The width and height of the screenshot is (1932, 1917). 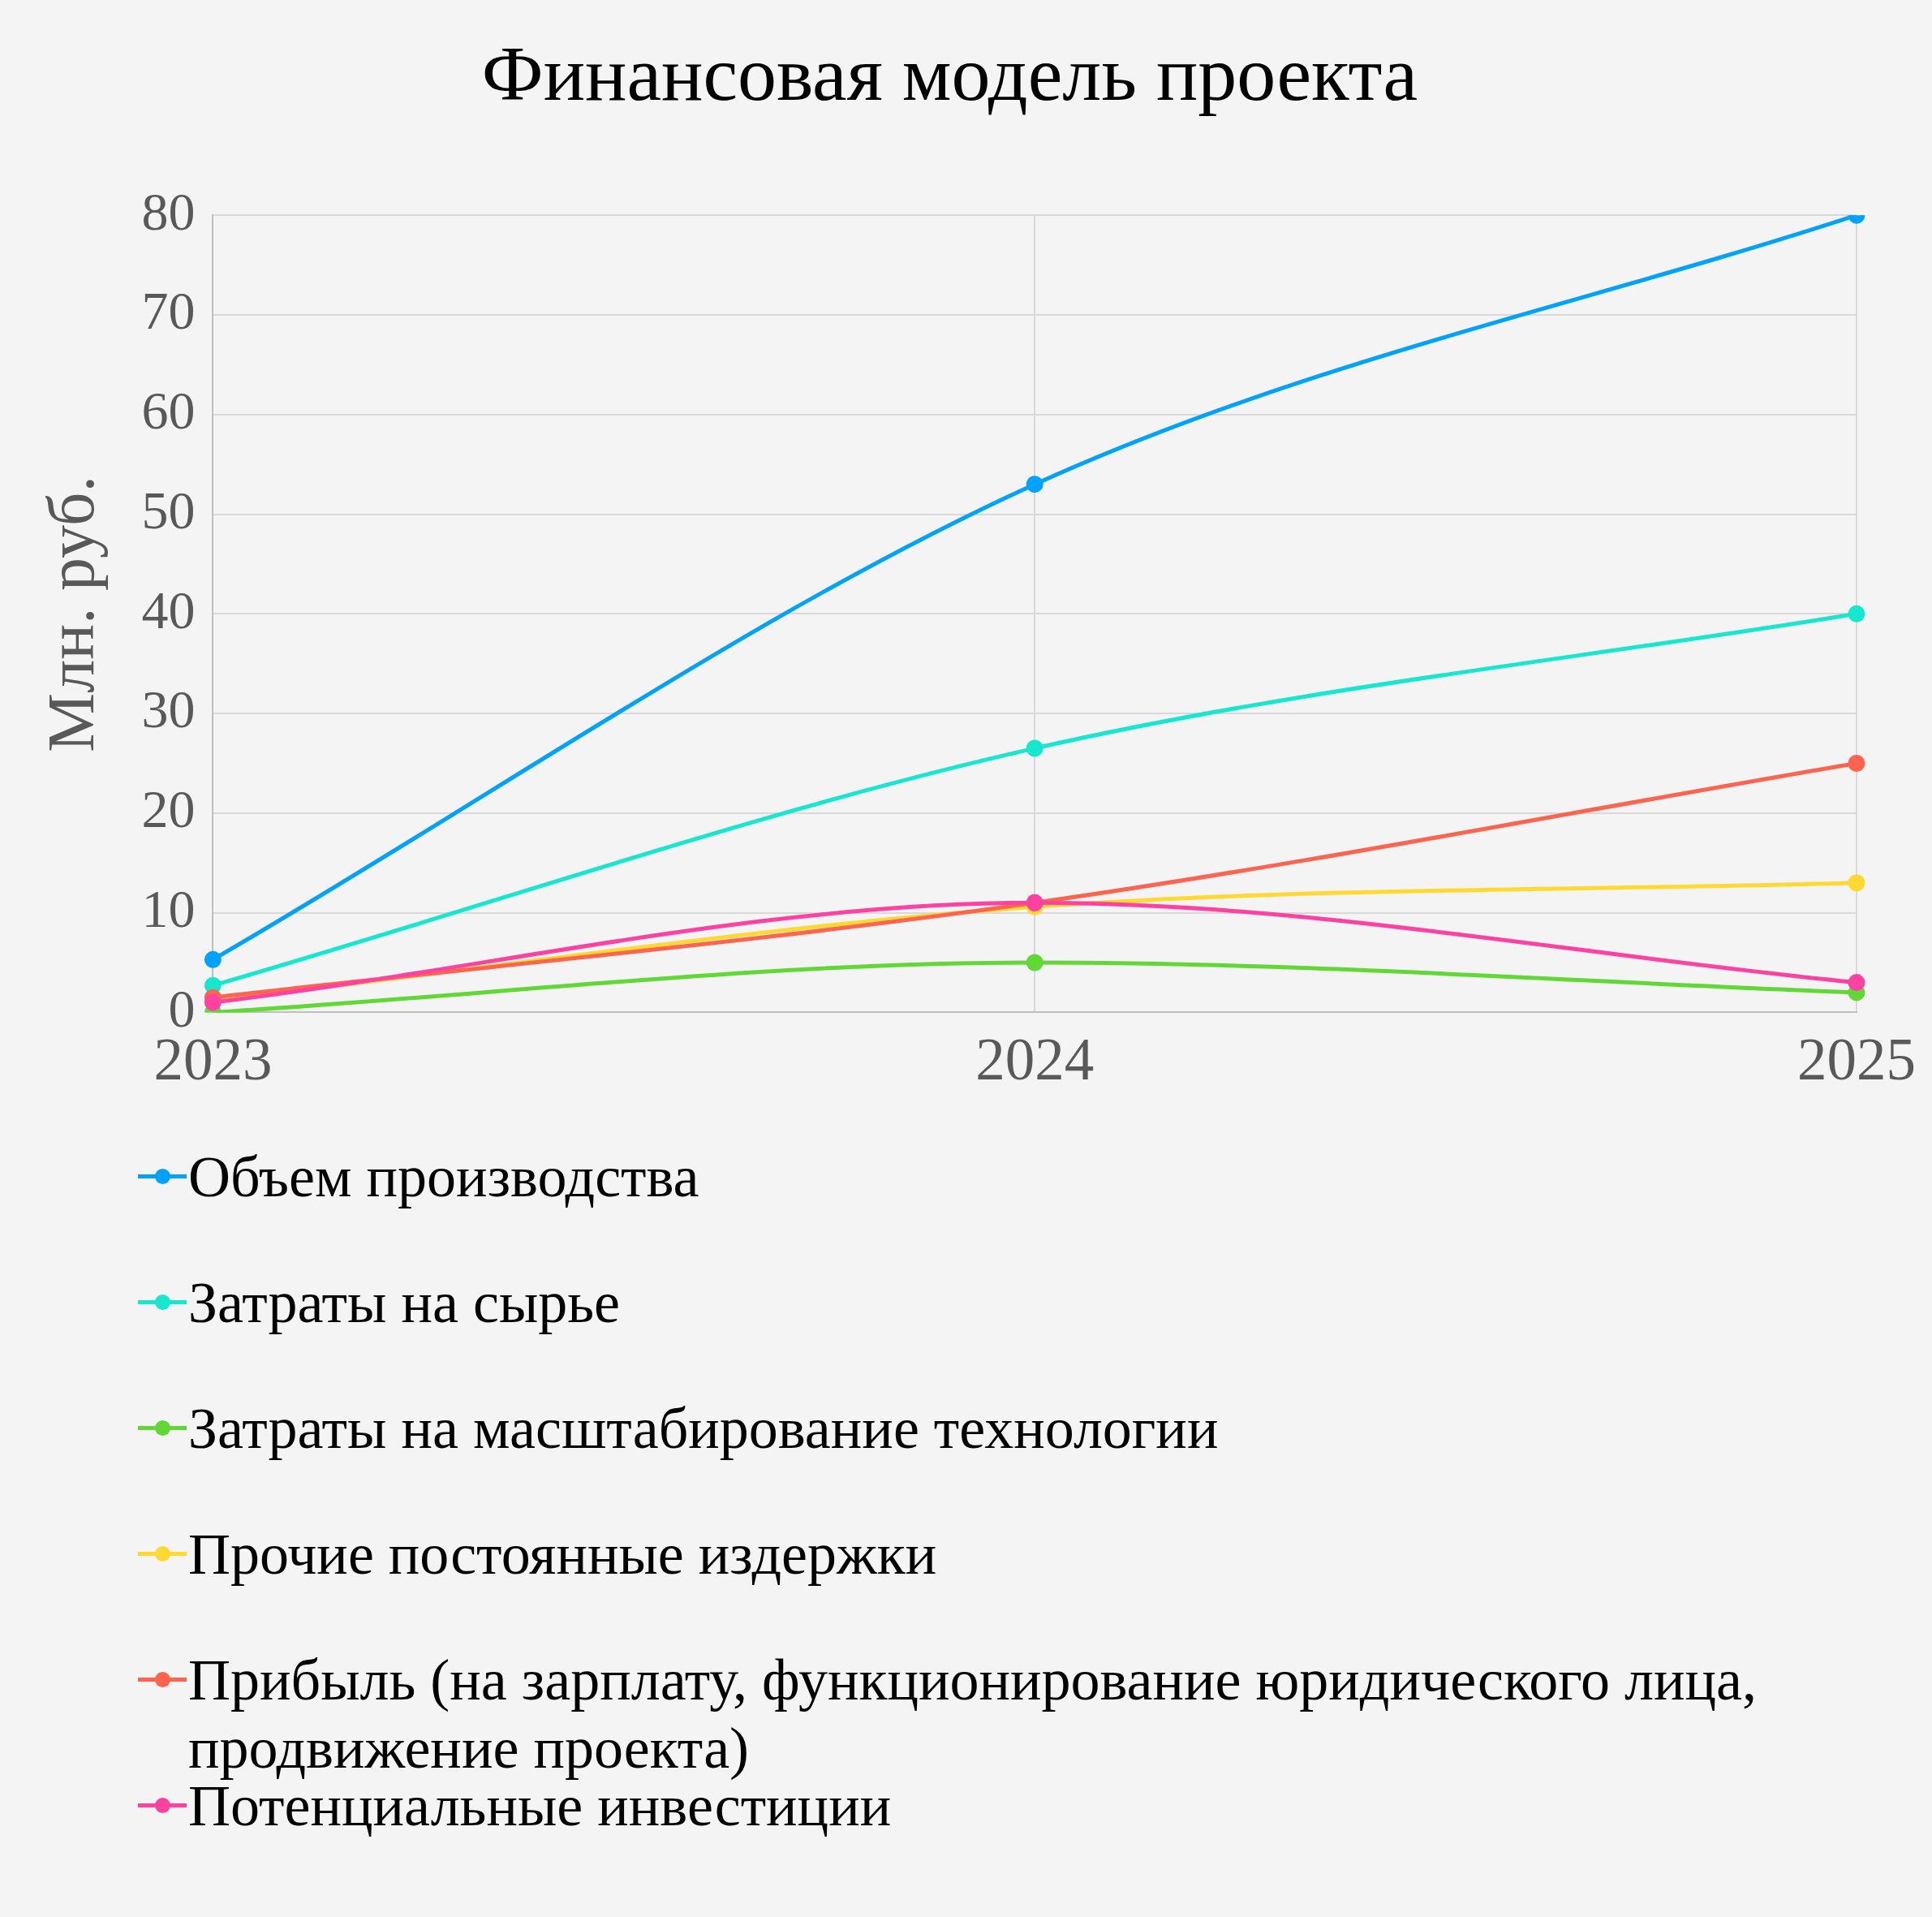 What do you see at coordinates (404, 1303) in the screenshot?
I see `legend-label: Затраты на сырье` at bounding box center [404, 1303].